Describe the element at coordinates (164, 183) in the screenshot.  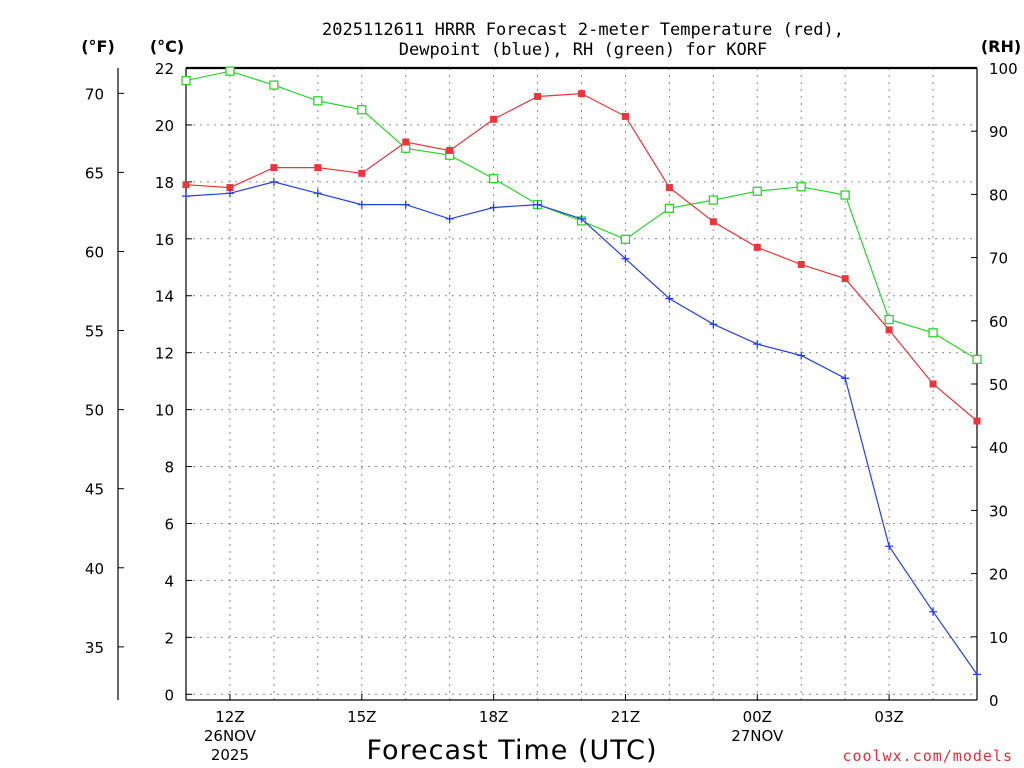
I see `celsius-tick-label: 18` at that location.